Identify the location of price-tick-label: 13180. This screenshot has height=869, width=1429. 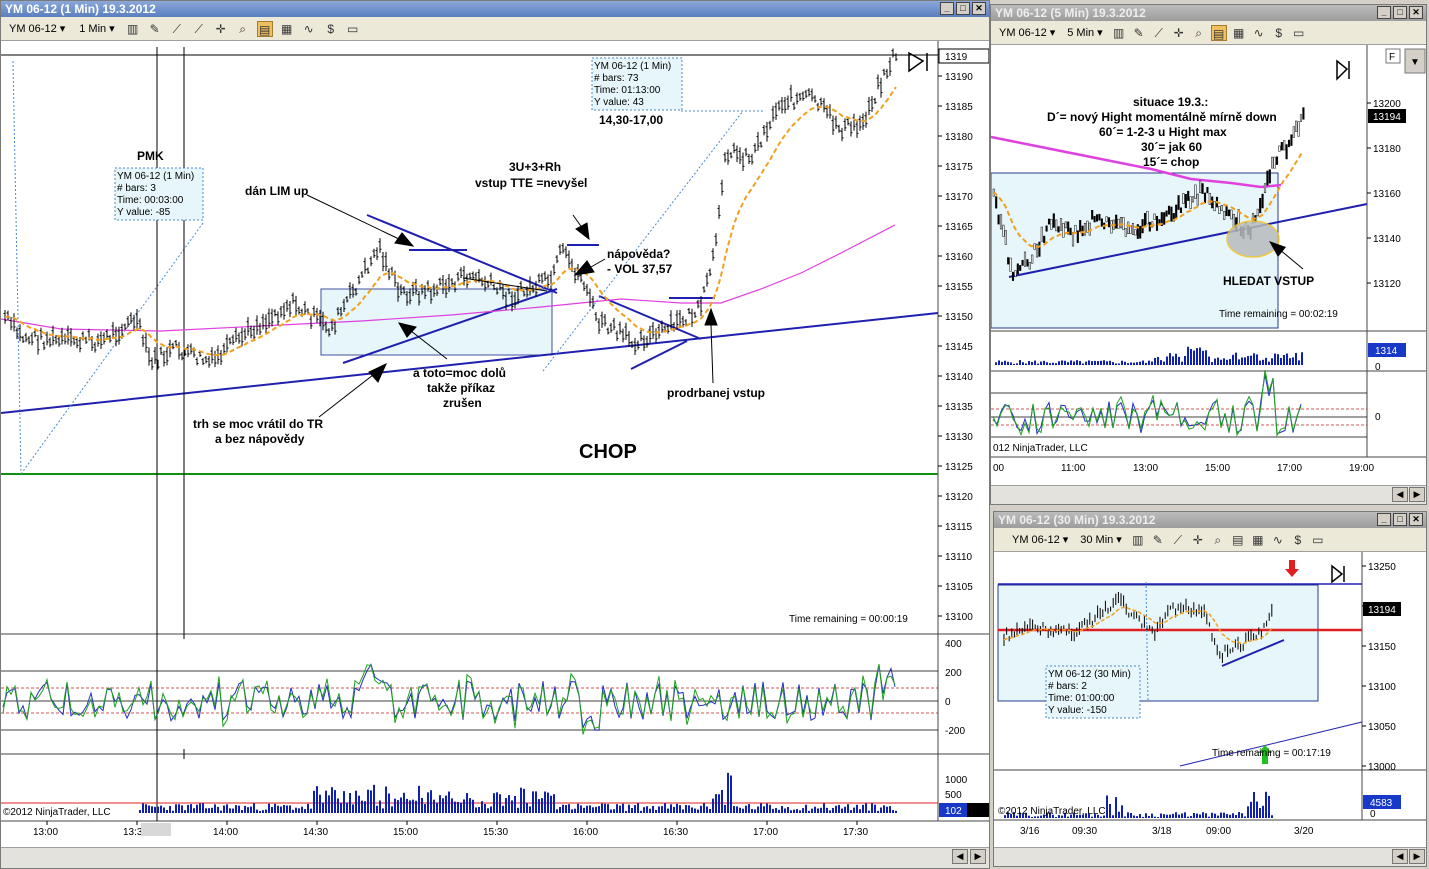
(959, 137).